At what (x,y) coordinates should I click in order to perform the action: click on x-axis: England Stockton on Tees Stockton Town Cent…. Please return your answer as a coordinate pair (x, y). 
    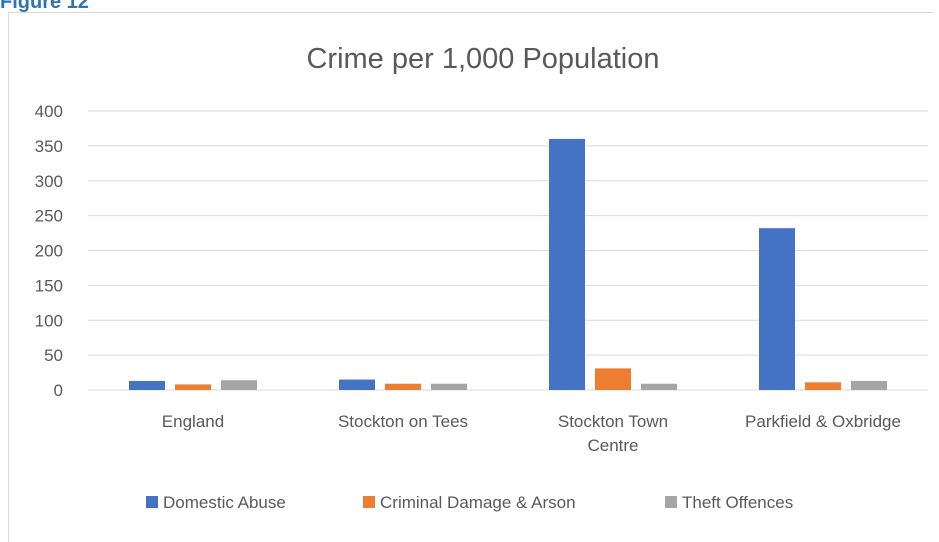
    Looking at the image, I should click on (531, 433).